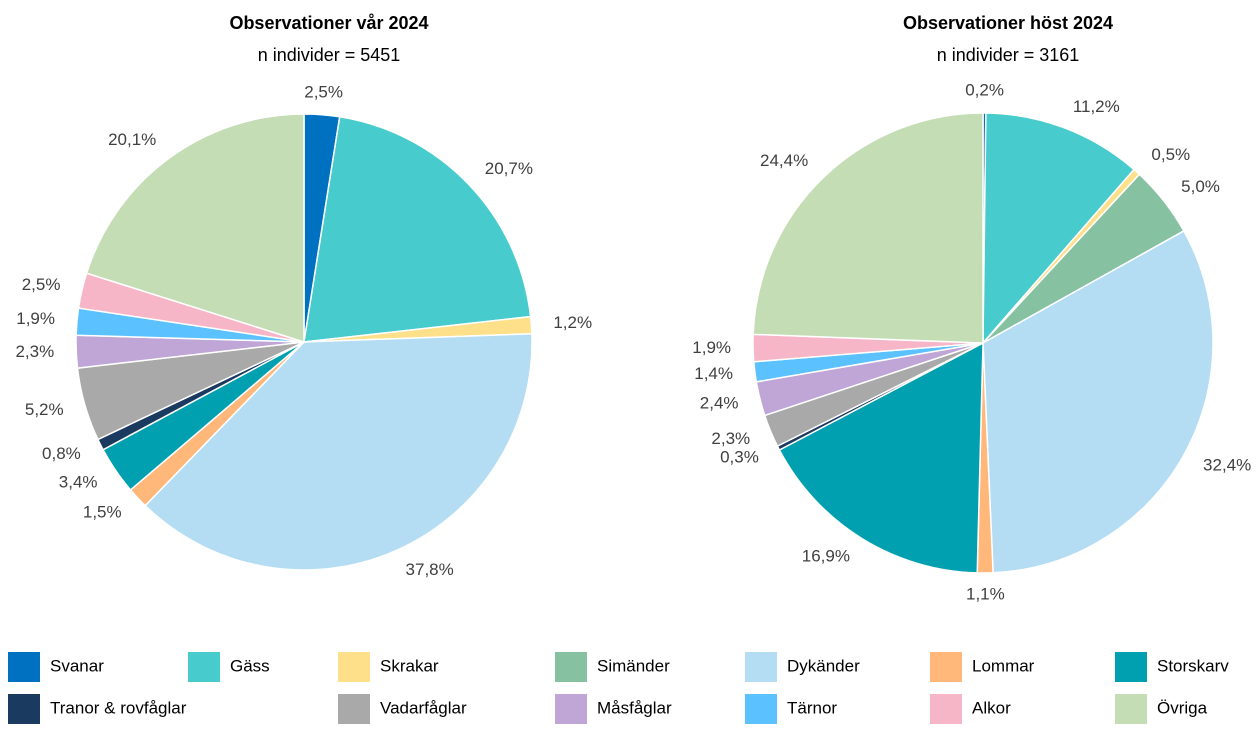  I want to click on chart-subtitle: n individer = 5451, so click(329, 55).